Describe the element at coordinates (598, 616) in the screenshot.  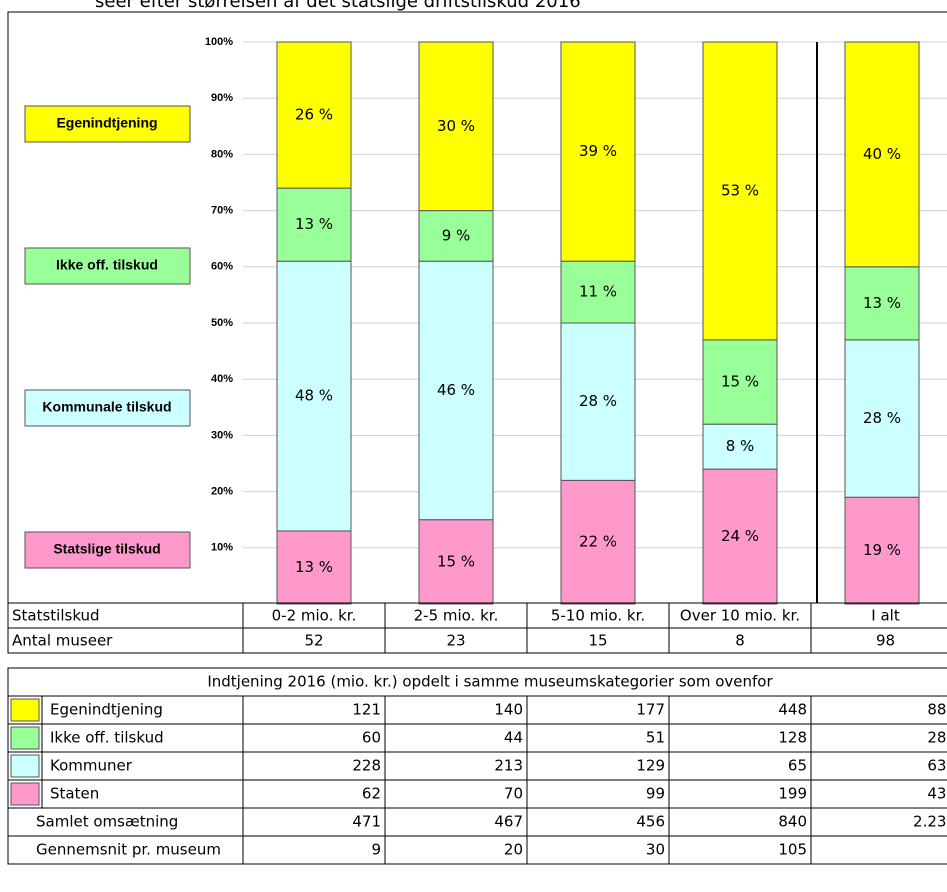
I see `x-tick-label: 5-10 mio. kr.` at that location.